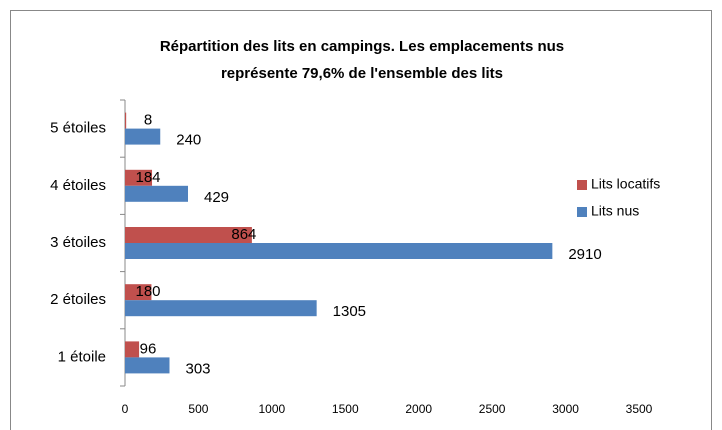 The width and height of the screenshot is (722, 430). What do you see at coordinates (625, 184) in the screenshot?
I see `legend-label: Lits locatifs` at bounding box center [625, 184].